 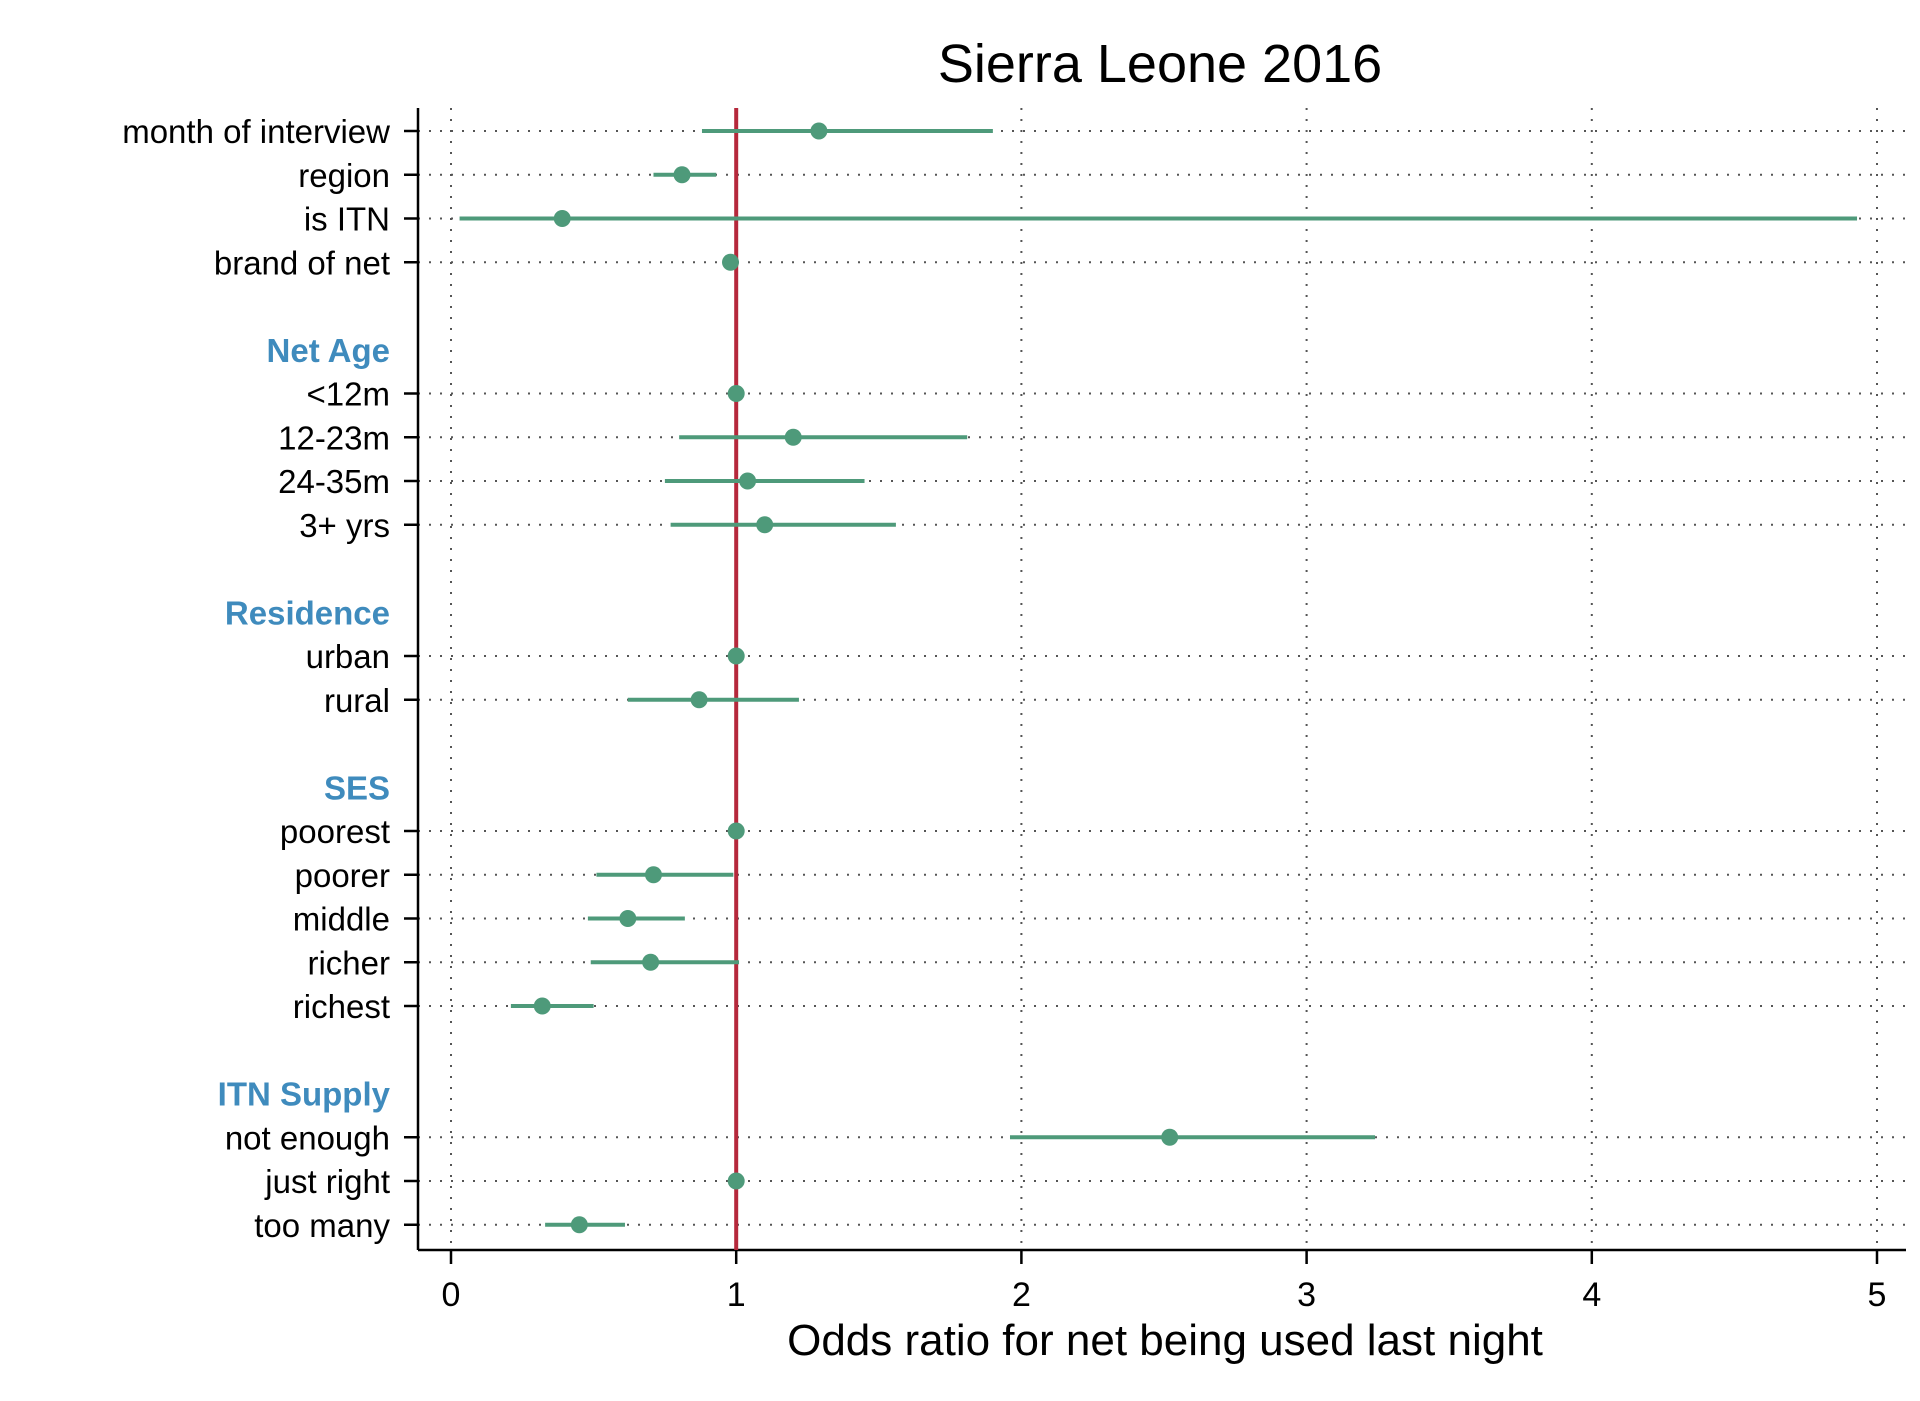 What do you see at coordinates (307, 612) in the screenshot?
I see `group-header: Residence` at bounding box center [307, 612].